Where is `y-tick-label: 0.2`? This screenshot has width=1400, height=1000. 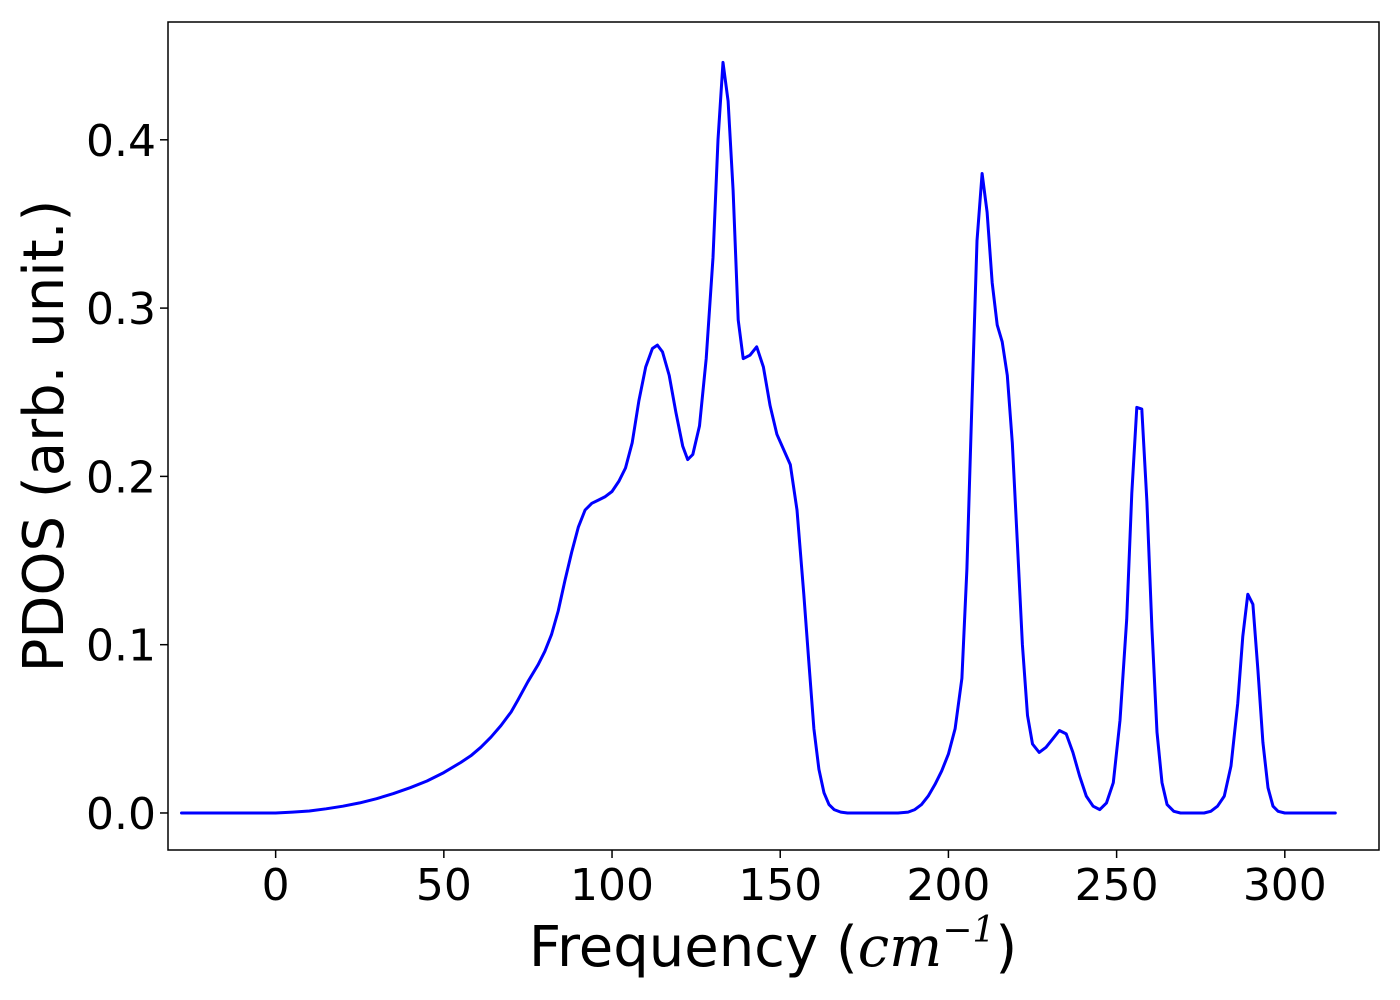 y-tick-label: 0.2 is located at coordinates (121, 477).